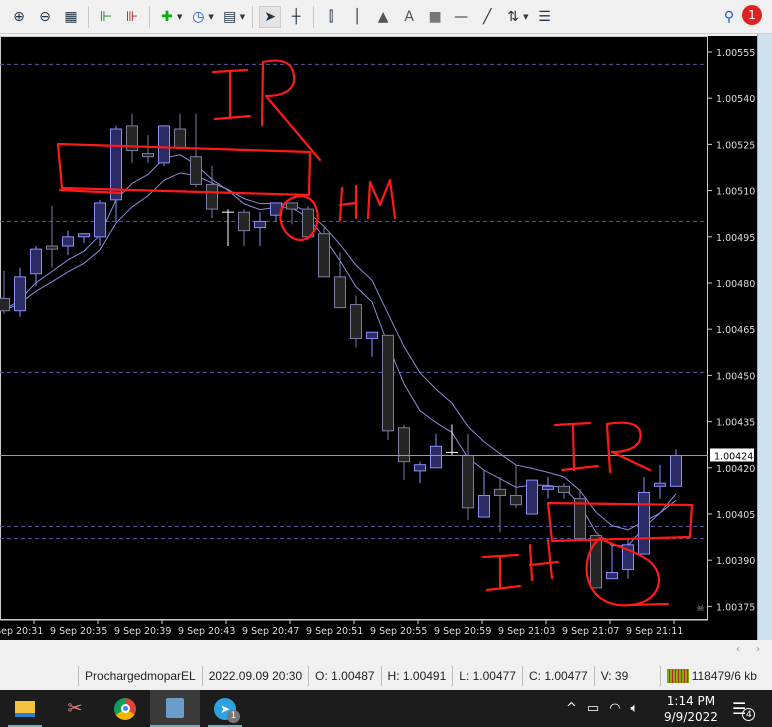 This screenshot has height=727, width=772. I want to click on vertical-line-icon: │, so click(357, 16).